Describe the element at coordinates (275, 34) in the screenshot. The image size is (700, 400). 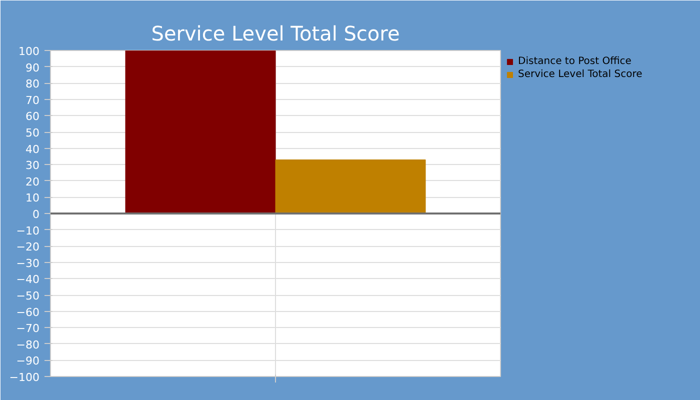
I see `chart-title: Service Level Total Score` at that location.